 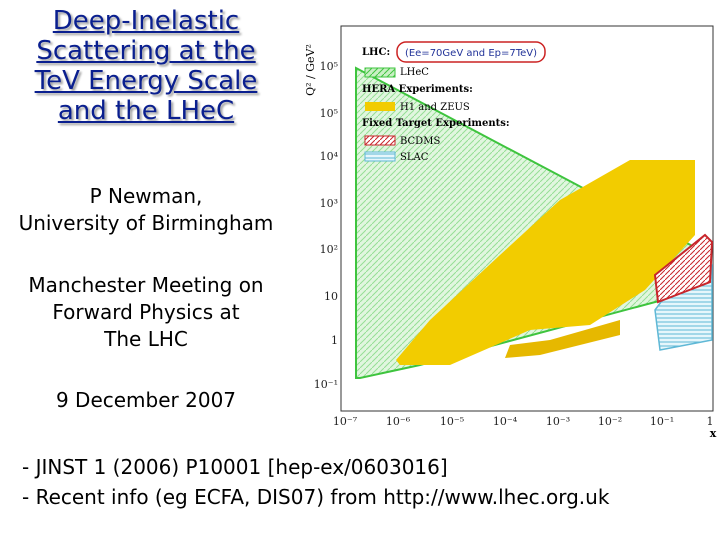 I want to click on meeting-line: The LHC, so click(x=146, y=339).